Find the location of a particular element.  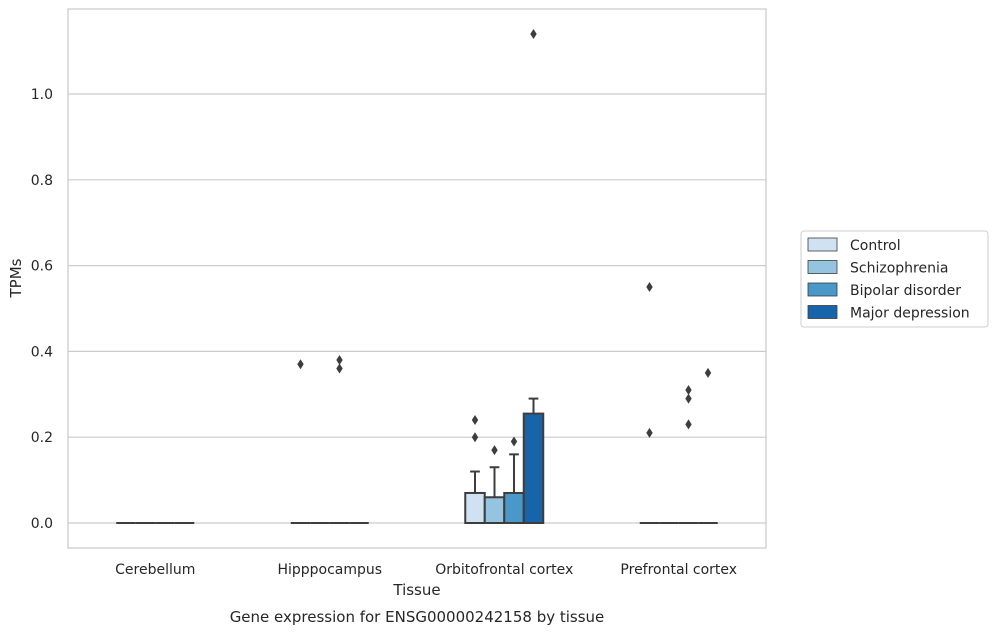

legend-label: Bipolar disorder is located at coordinates (905, 291).